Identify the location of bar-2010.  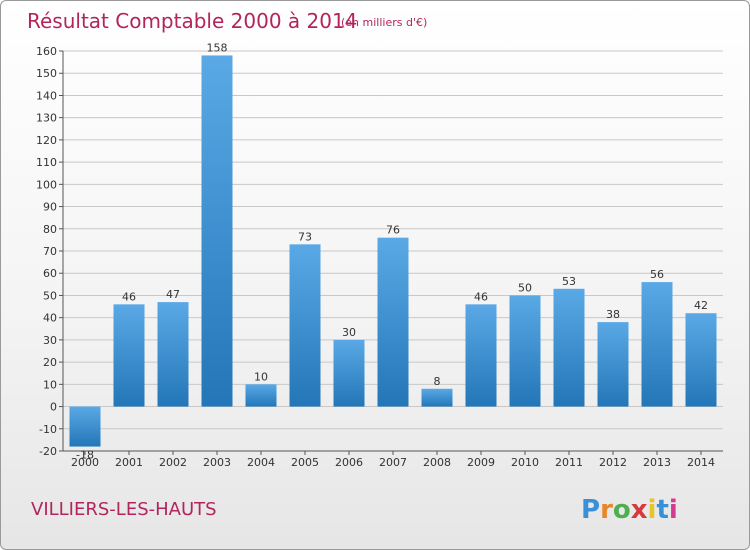
(525, 351).